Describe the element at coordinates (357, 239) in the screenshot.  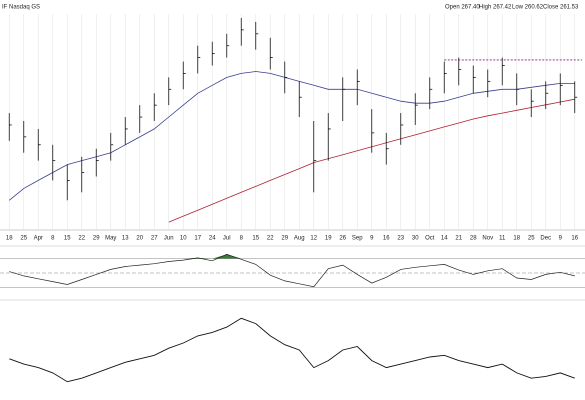
I see `x-tick-label: Sep` at that location.